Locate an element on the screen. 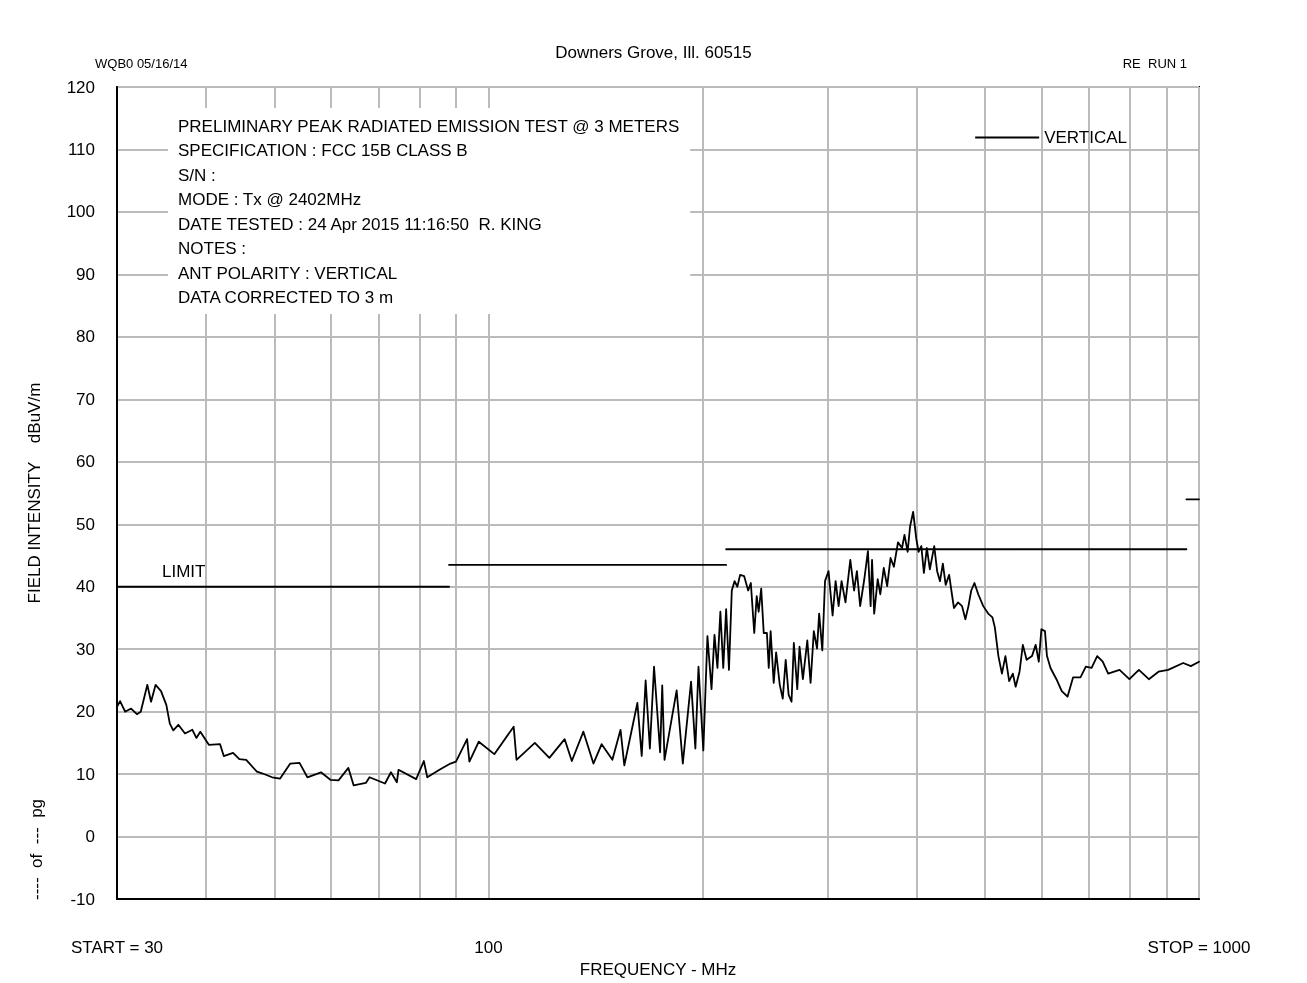 The width and height of the screenshot is (1307, 983). y-tick-label: 40 is located at coordinates (85, 587).